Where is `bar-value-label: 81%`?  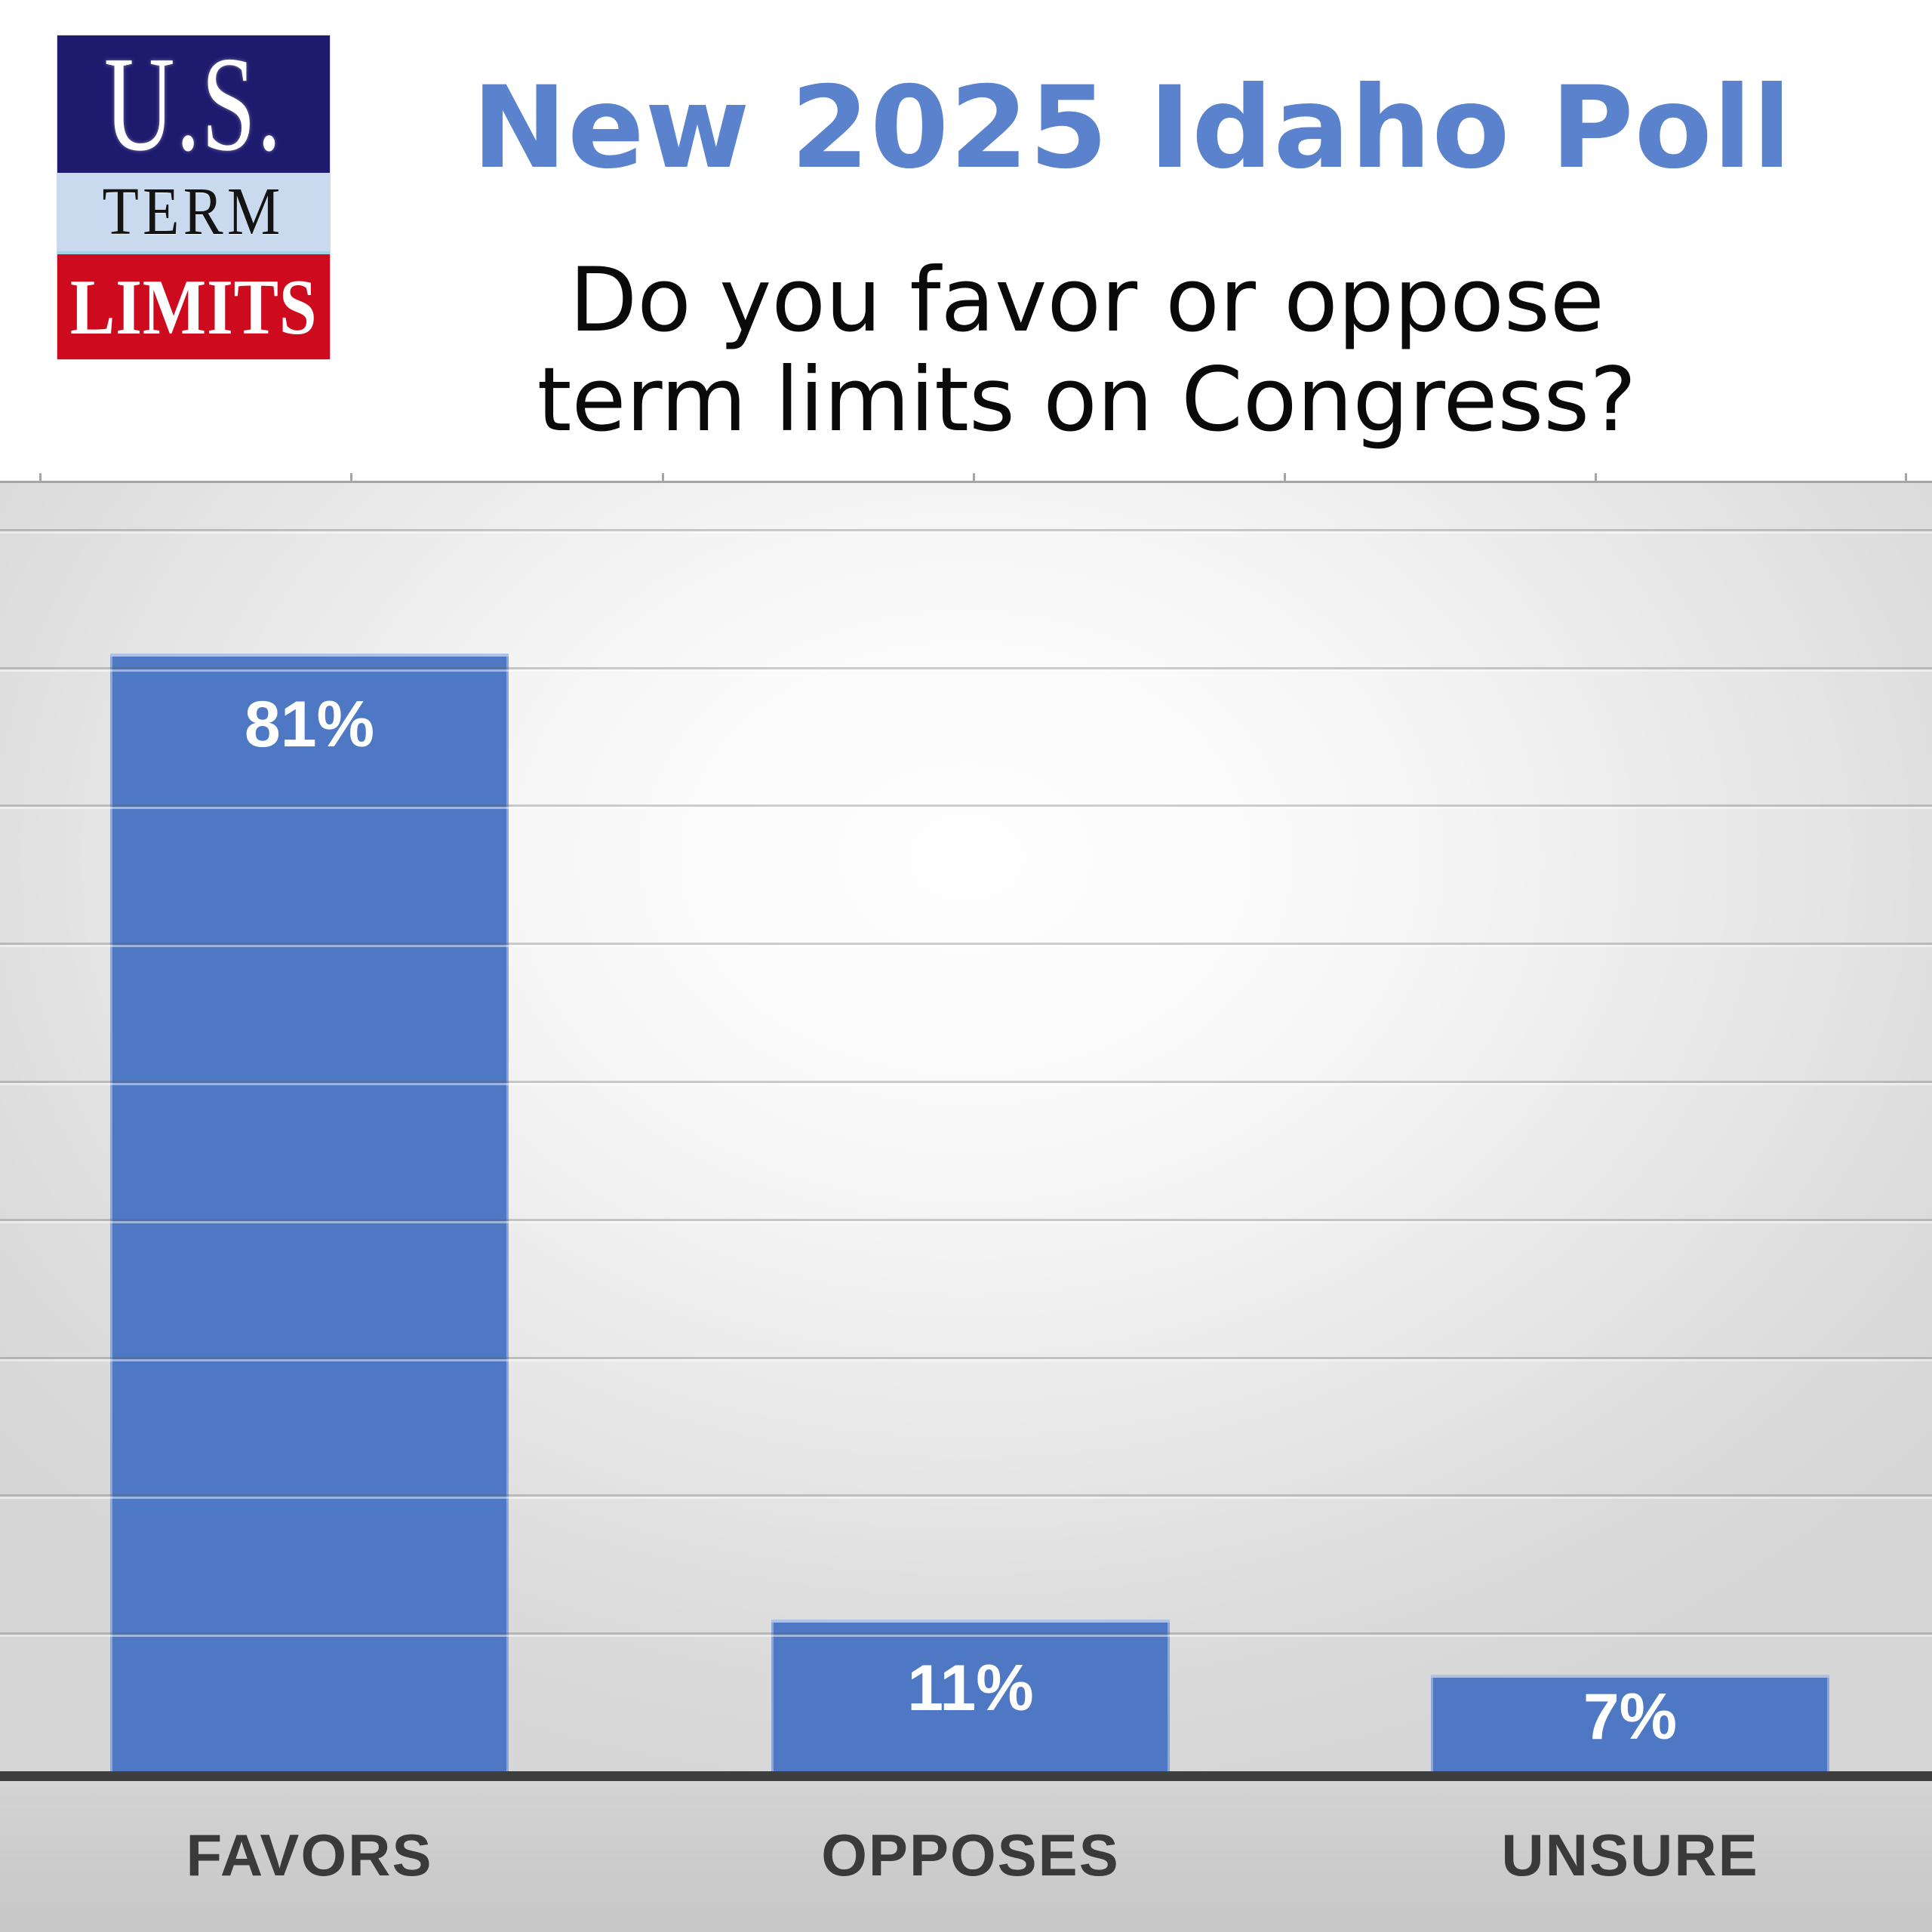
bar-value-label: 81% is located at coordinates (309, 724).